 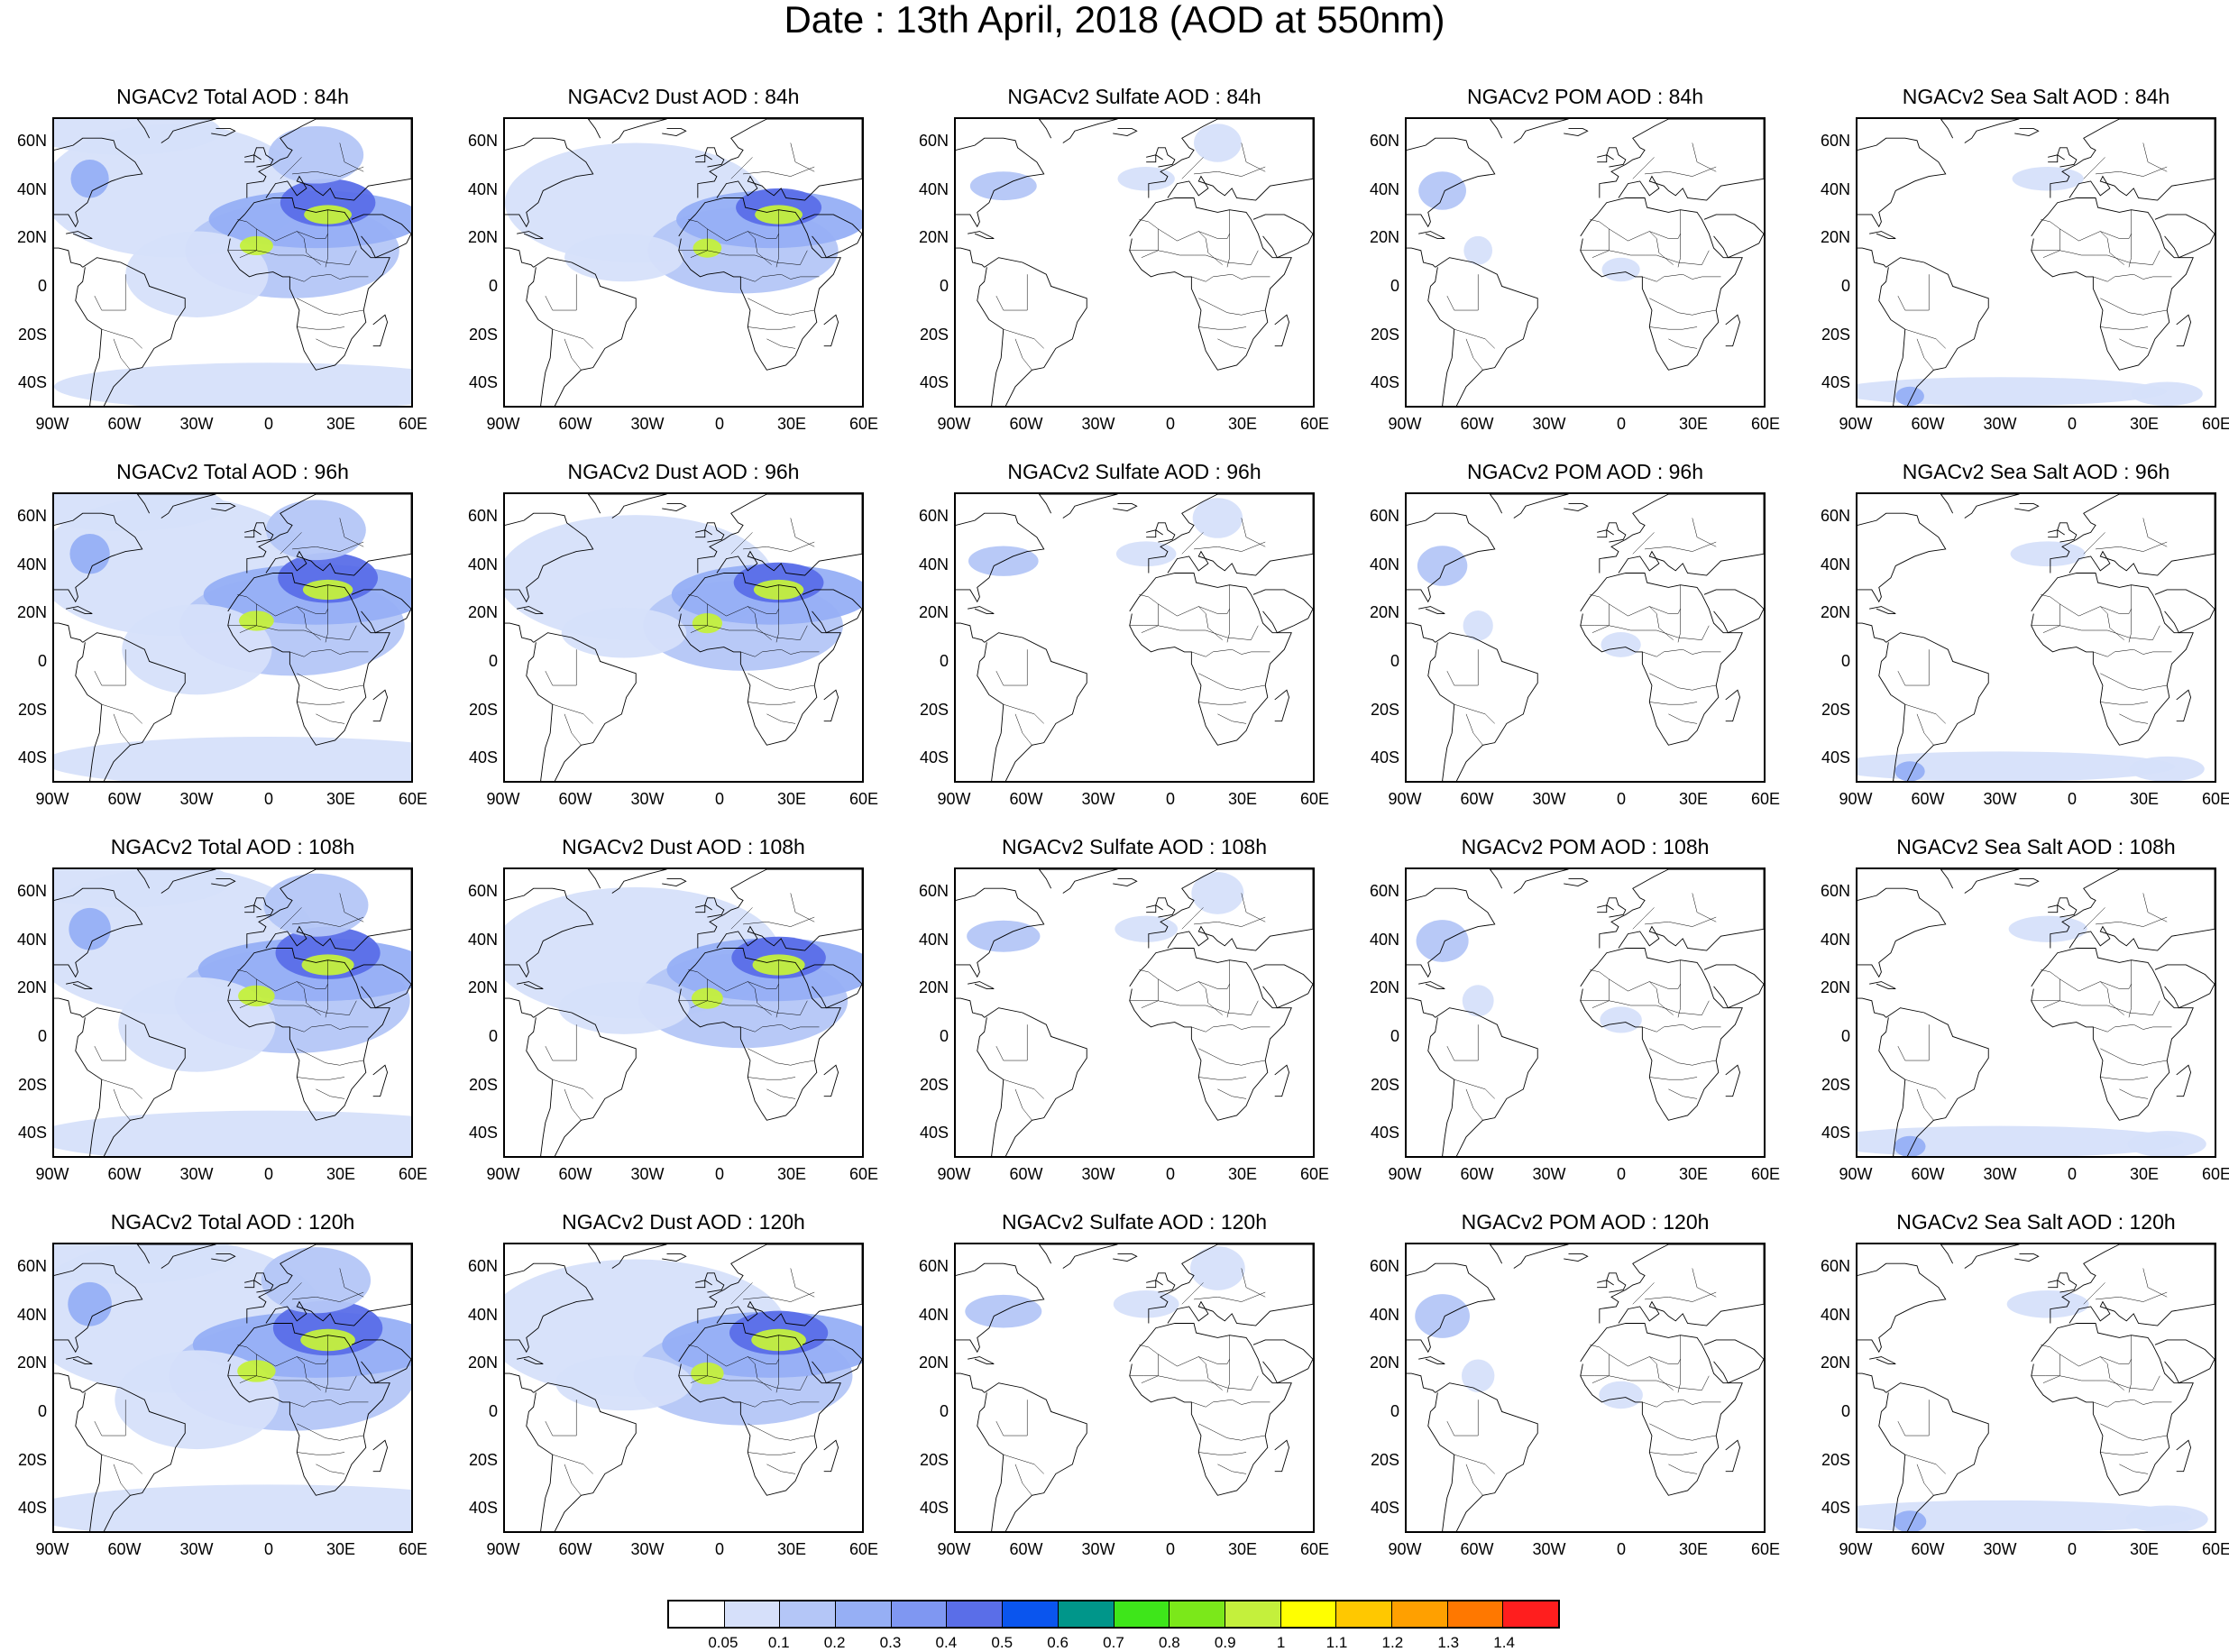 I want to click on coastline-iceland, so click(x=2027, y=1258).